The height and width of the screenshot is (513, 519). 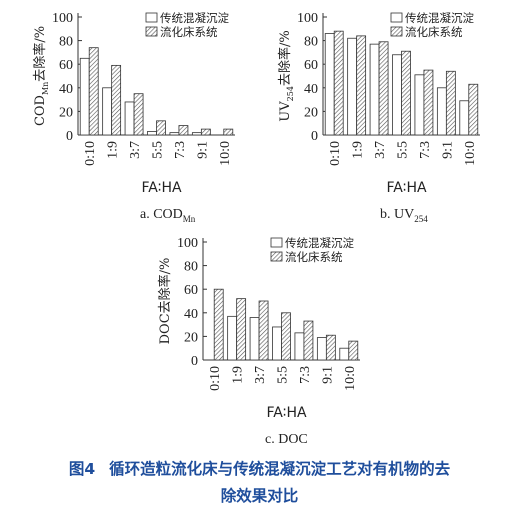 I want to click on caption-text-1: 循环造粒流化床与传统混凝沉淀工艺对有机物的去, so click(x=280, y=469).